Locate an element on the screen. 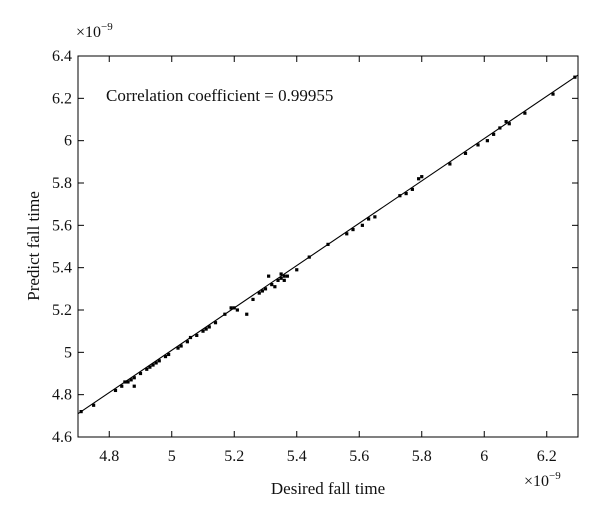 This screenshot has height=524, width=600. x-tick-label: 6.2 is located at coordinates (547, 456).